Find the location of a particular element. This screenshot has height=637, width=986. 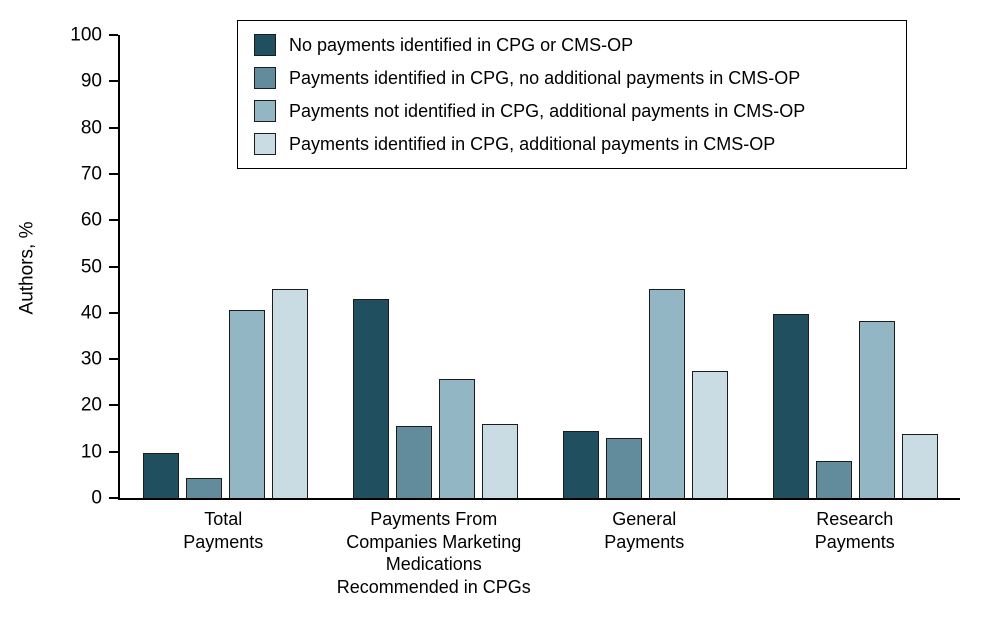

x-category-label: General Payments is located at coordinates (644, 530).